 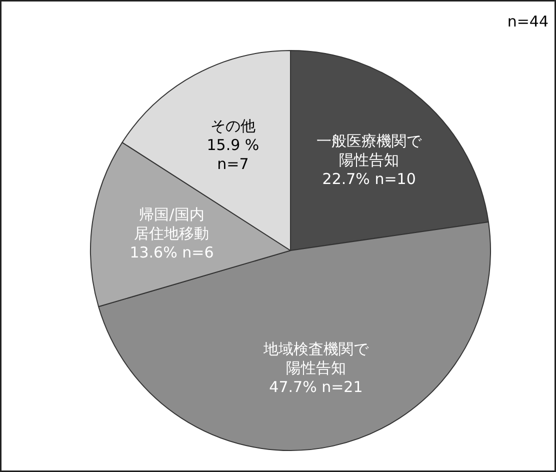 I want to click on slice-label: 地域検査機関で陽性告知, so click(x=316, y=358).